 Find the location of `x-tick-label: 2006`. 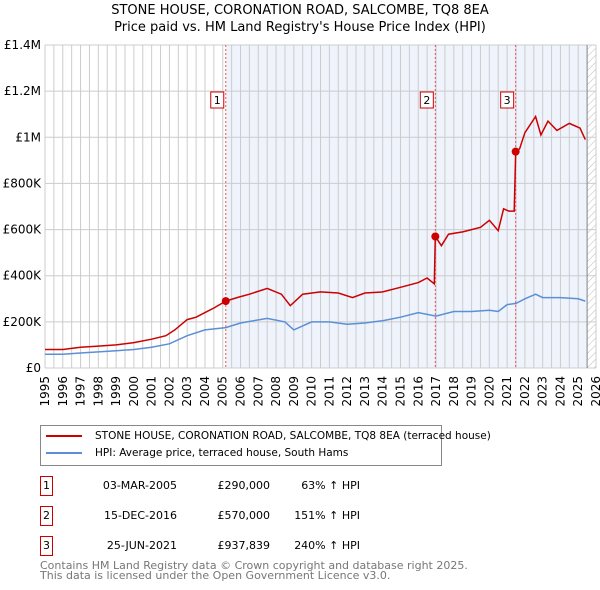

x-tick-label: 2006 is located at coordinates (241, 391).